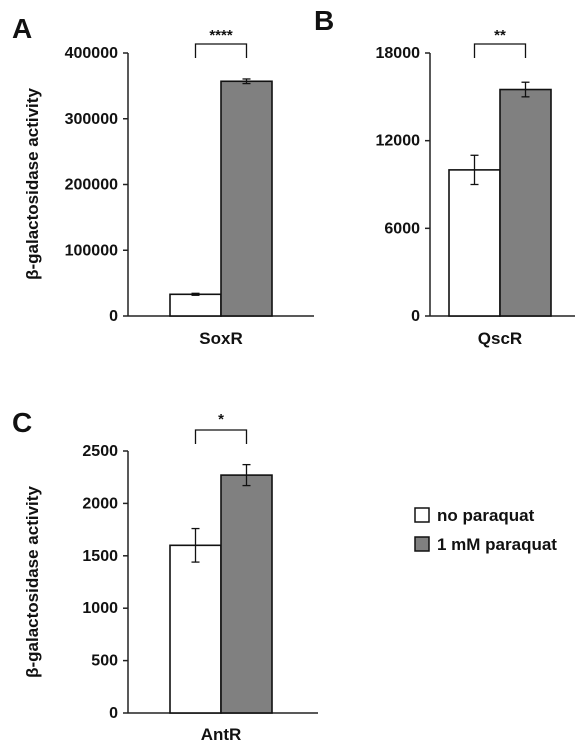 This screenshot has width=586, height=743. Describe the element at coordinates (91, 119) in the screenshot. I see `y-tick-label: 300000` at that location.